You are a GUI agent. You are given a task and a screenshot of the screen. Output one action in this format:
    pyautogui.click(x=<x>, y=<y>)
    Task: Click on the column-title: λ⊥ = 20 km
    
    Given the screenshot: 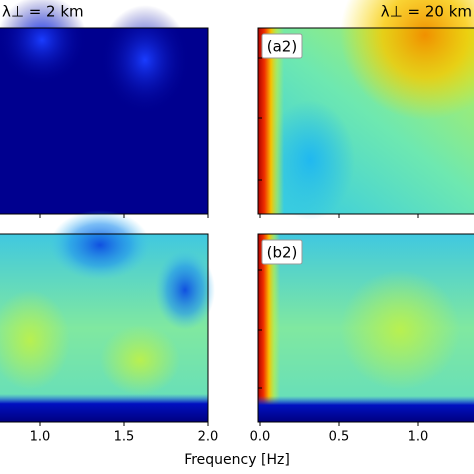 What is the action you would take?
    pyautogui.click(x=426, y=12)
    